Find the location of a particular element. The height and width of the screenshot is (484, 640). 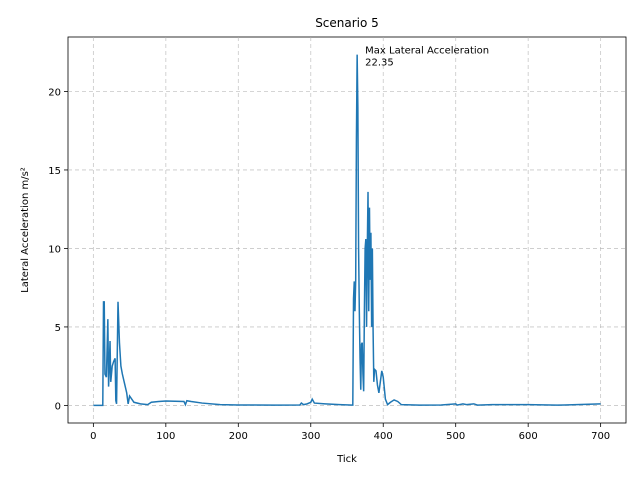

x-tick-label: 500 is located at coordinates (455, 436).